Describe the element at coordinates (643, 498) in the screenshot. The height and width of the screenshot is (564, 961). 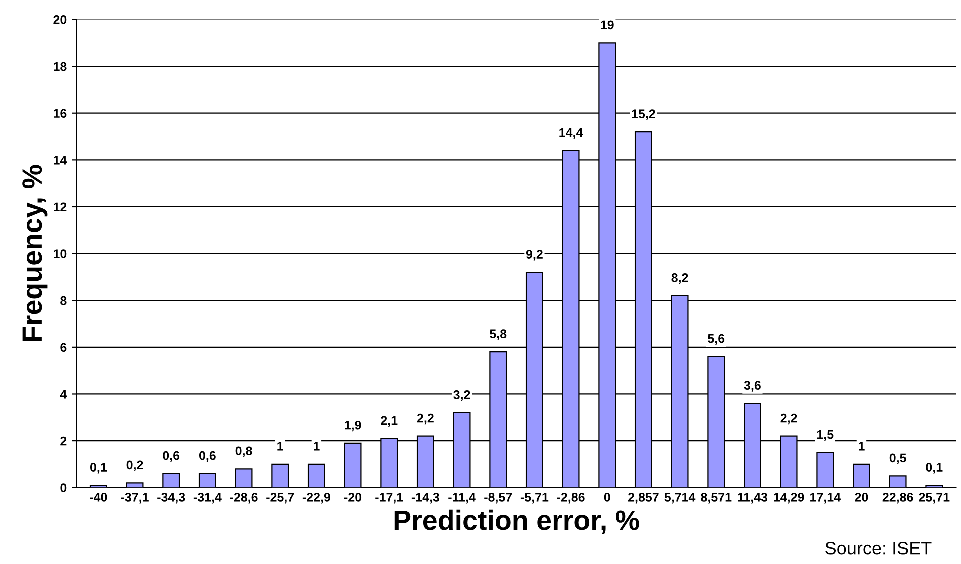
I see `x-tick-label: 2,857` at that location.